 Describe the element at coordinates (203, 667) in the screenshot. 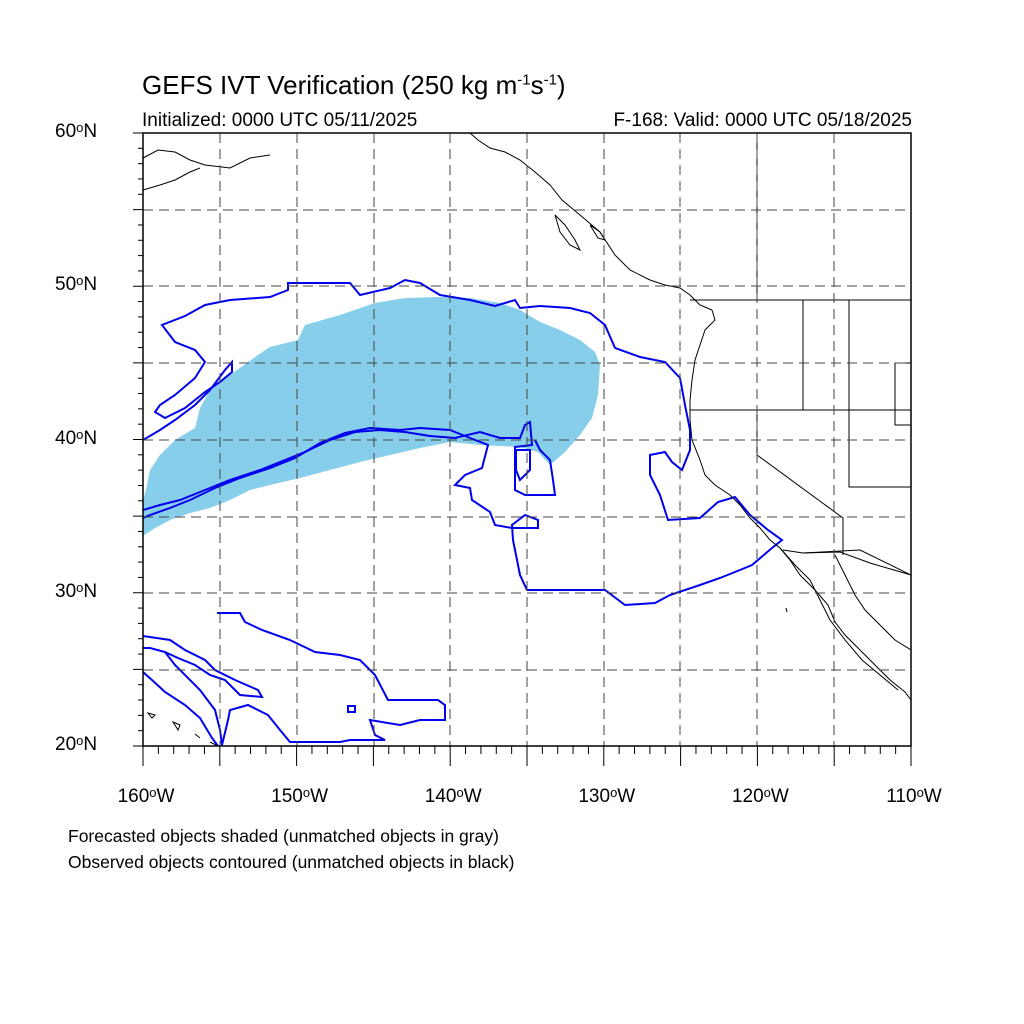

I see `observed-ivt-object-southwest` at that location.